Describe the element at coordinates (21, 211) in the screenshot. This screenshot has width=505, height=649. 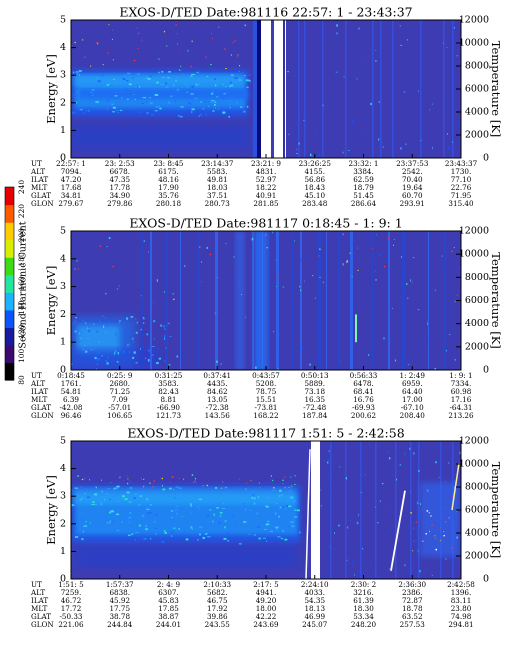
I see `colorbar-tick-label: 220` at that location.